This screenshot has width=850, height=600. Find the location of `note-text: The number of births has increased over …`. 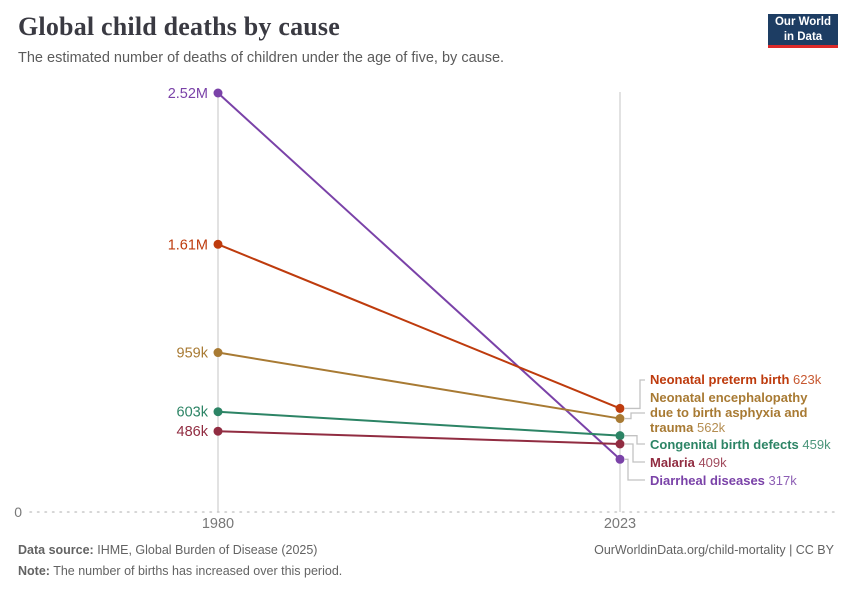

note-text: The number of births has increased over … is located at coordinates (198, 571).